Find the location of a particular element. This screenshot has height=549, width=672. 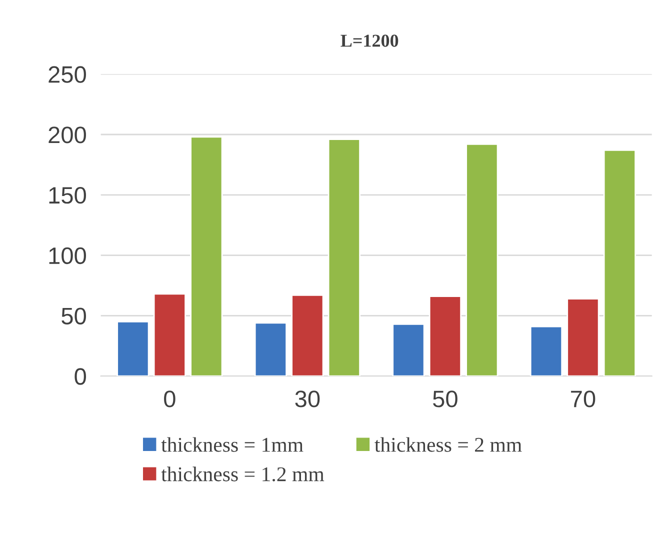

legend-label: thickness = 2 mm is located at coordinates (448, 444).